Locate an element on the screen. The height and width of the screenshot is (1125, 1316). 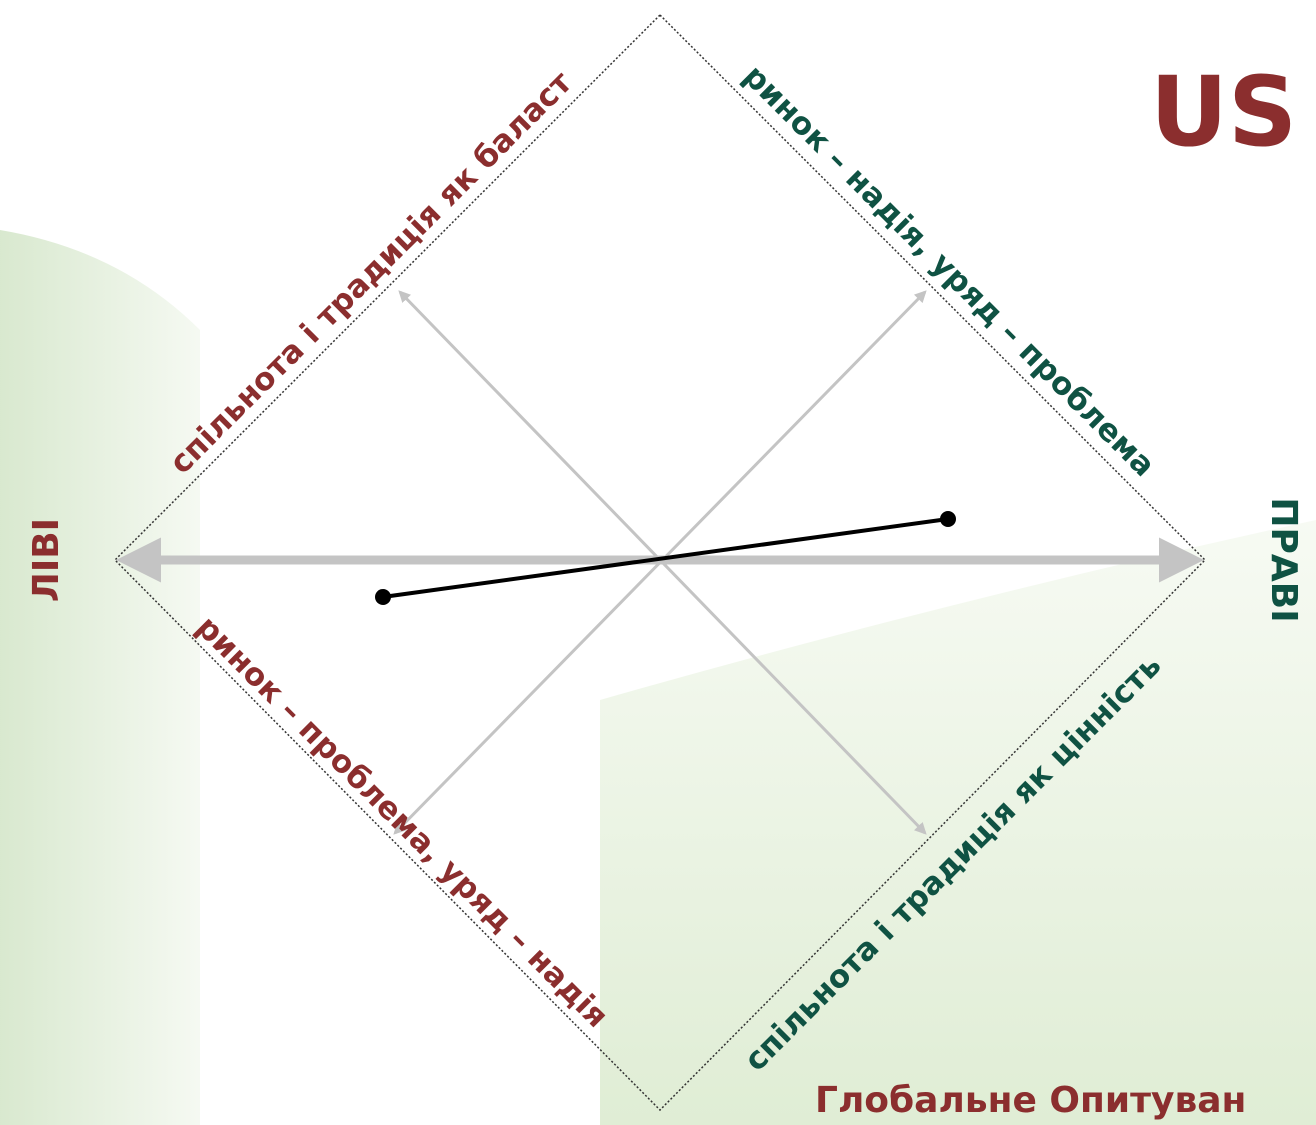
edge-label: спільнота і традиція як баласт is located at coordinates (371, 273).